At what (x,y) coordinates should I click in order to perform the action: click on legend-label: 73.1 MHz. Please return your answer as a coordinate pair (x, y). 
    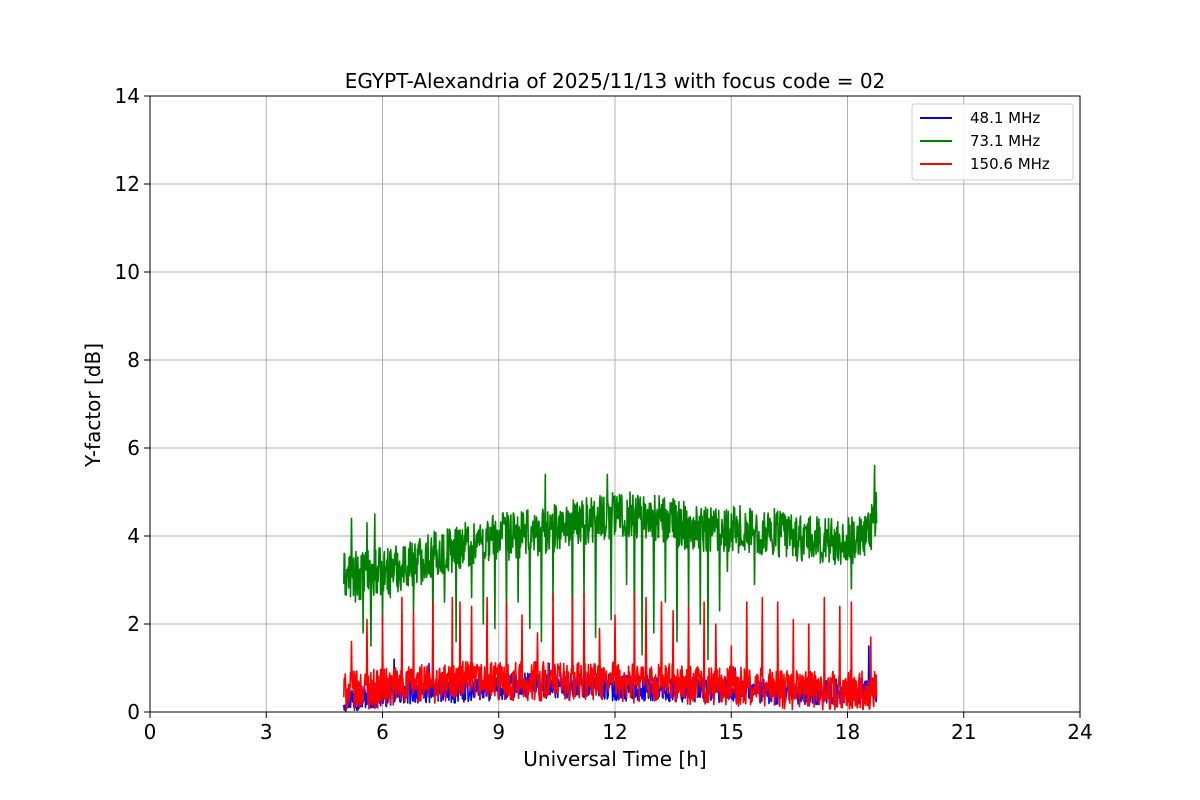
    Looking at the image, I should click on (1005, 141).